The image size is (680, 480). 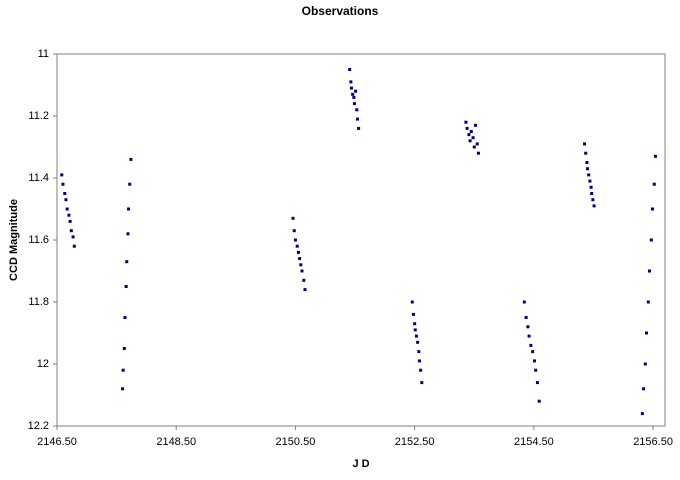 What do you see at coordinates (340, 11) in the screenshot?
I see `chart-title: Observations` at bounding box center [340, 11].